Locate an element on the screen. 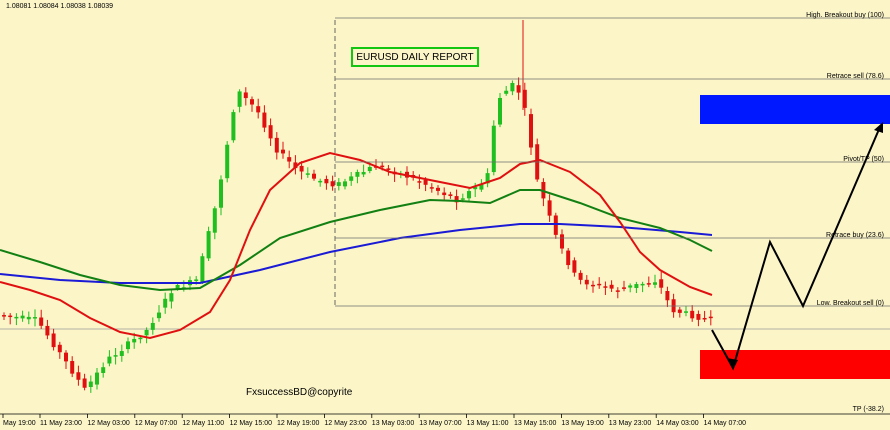 This screenshot has height=430, width=890. fib-label: TP (-38.2) is located at coordinates (868, 409).